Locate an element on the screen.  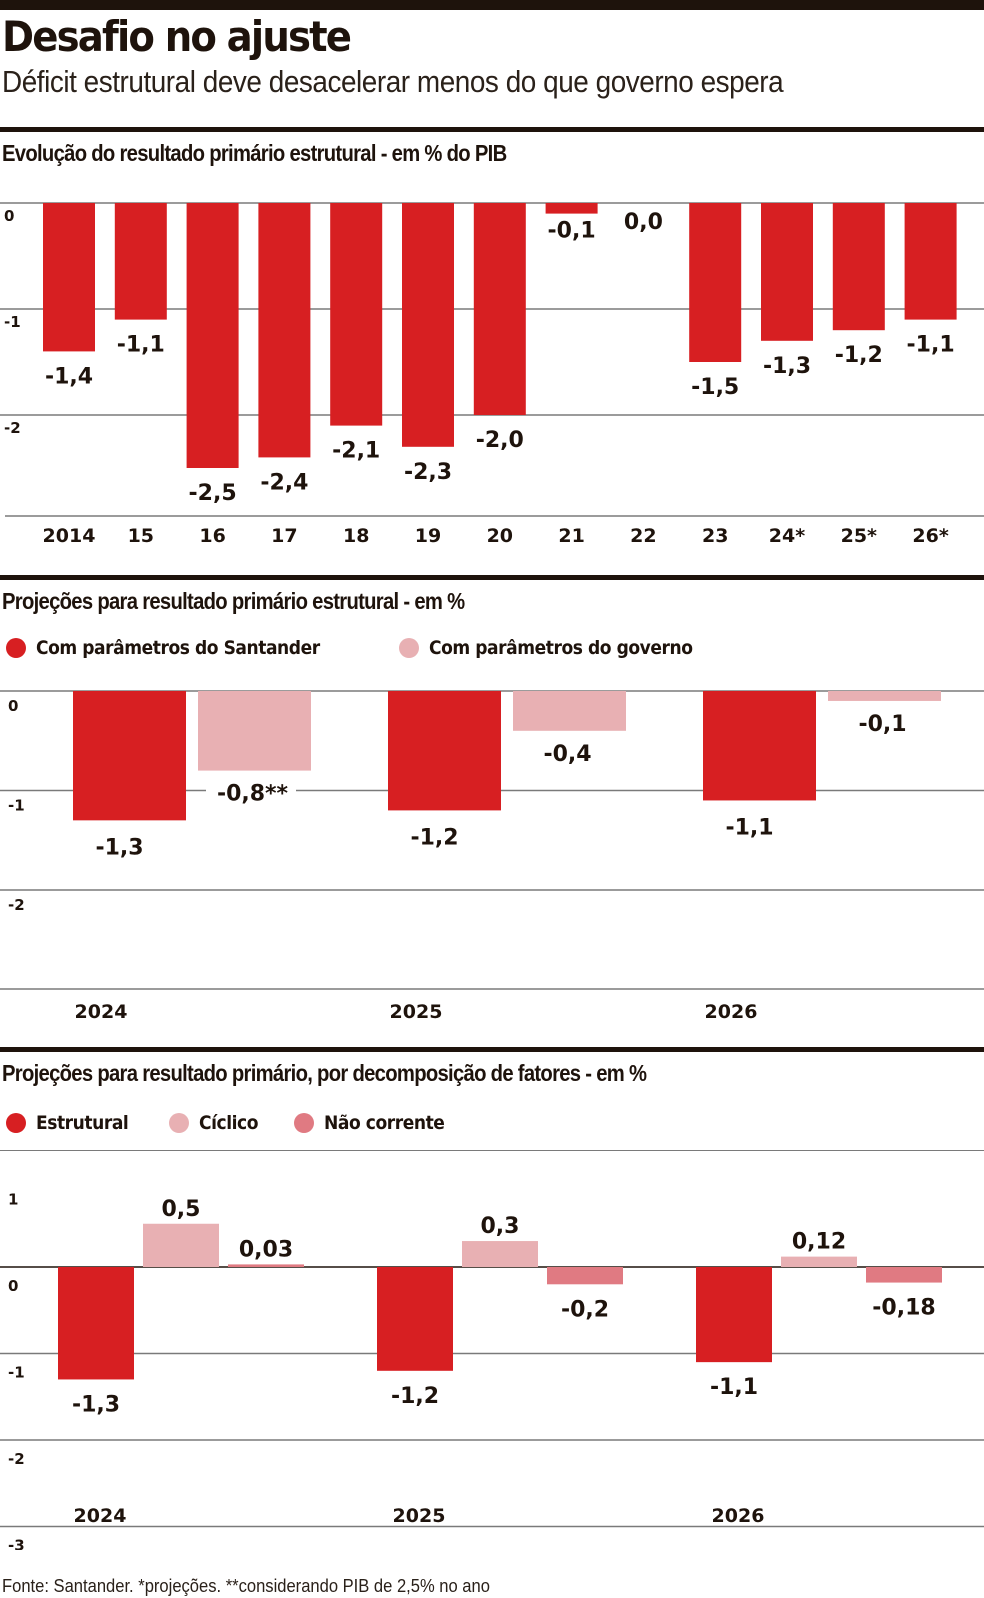
data-label: 0,12 is located at coordinates (819, 1242).